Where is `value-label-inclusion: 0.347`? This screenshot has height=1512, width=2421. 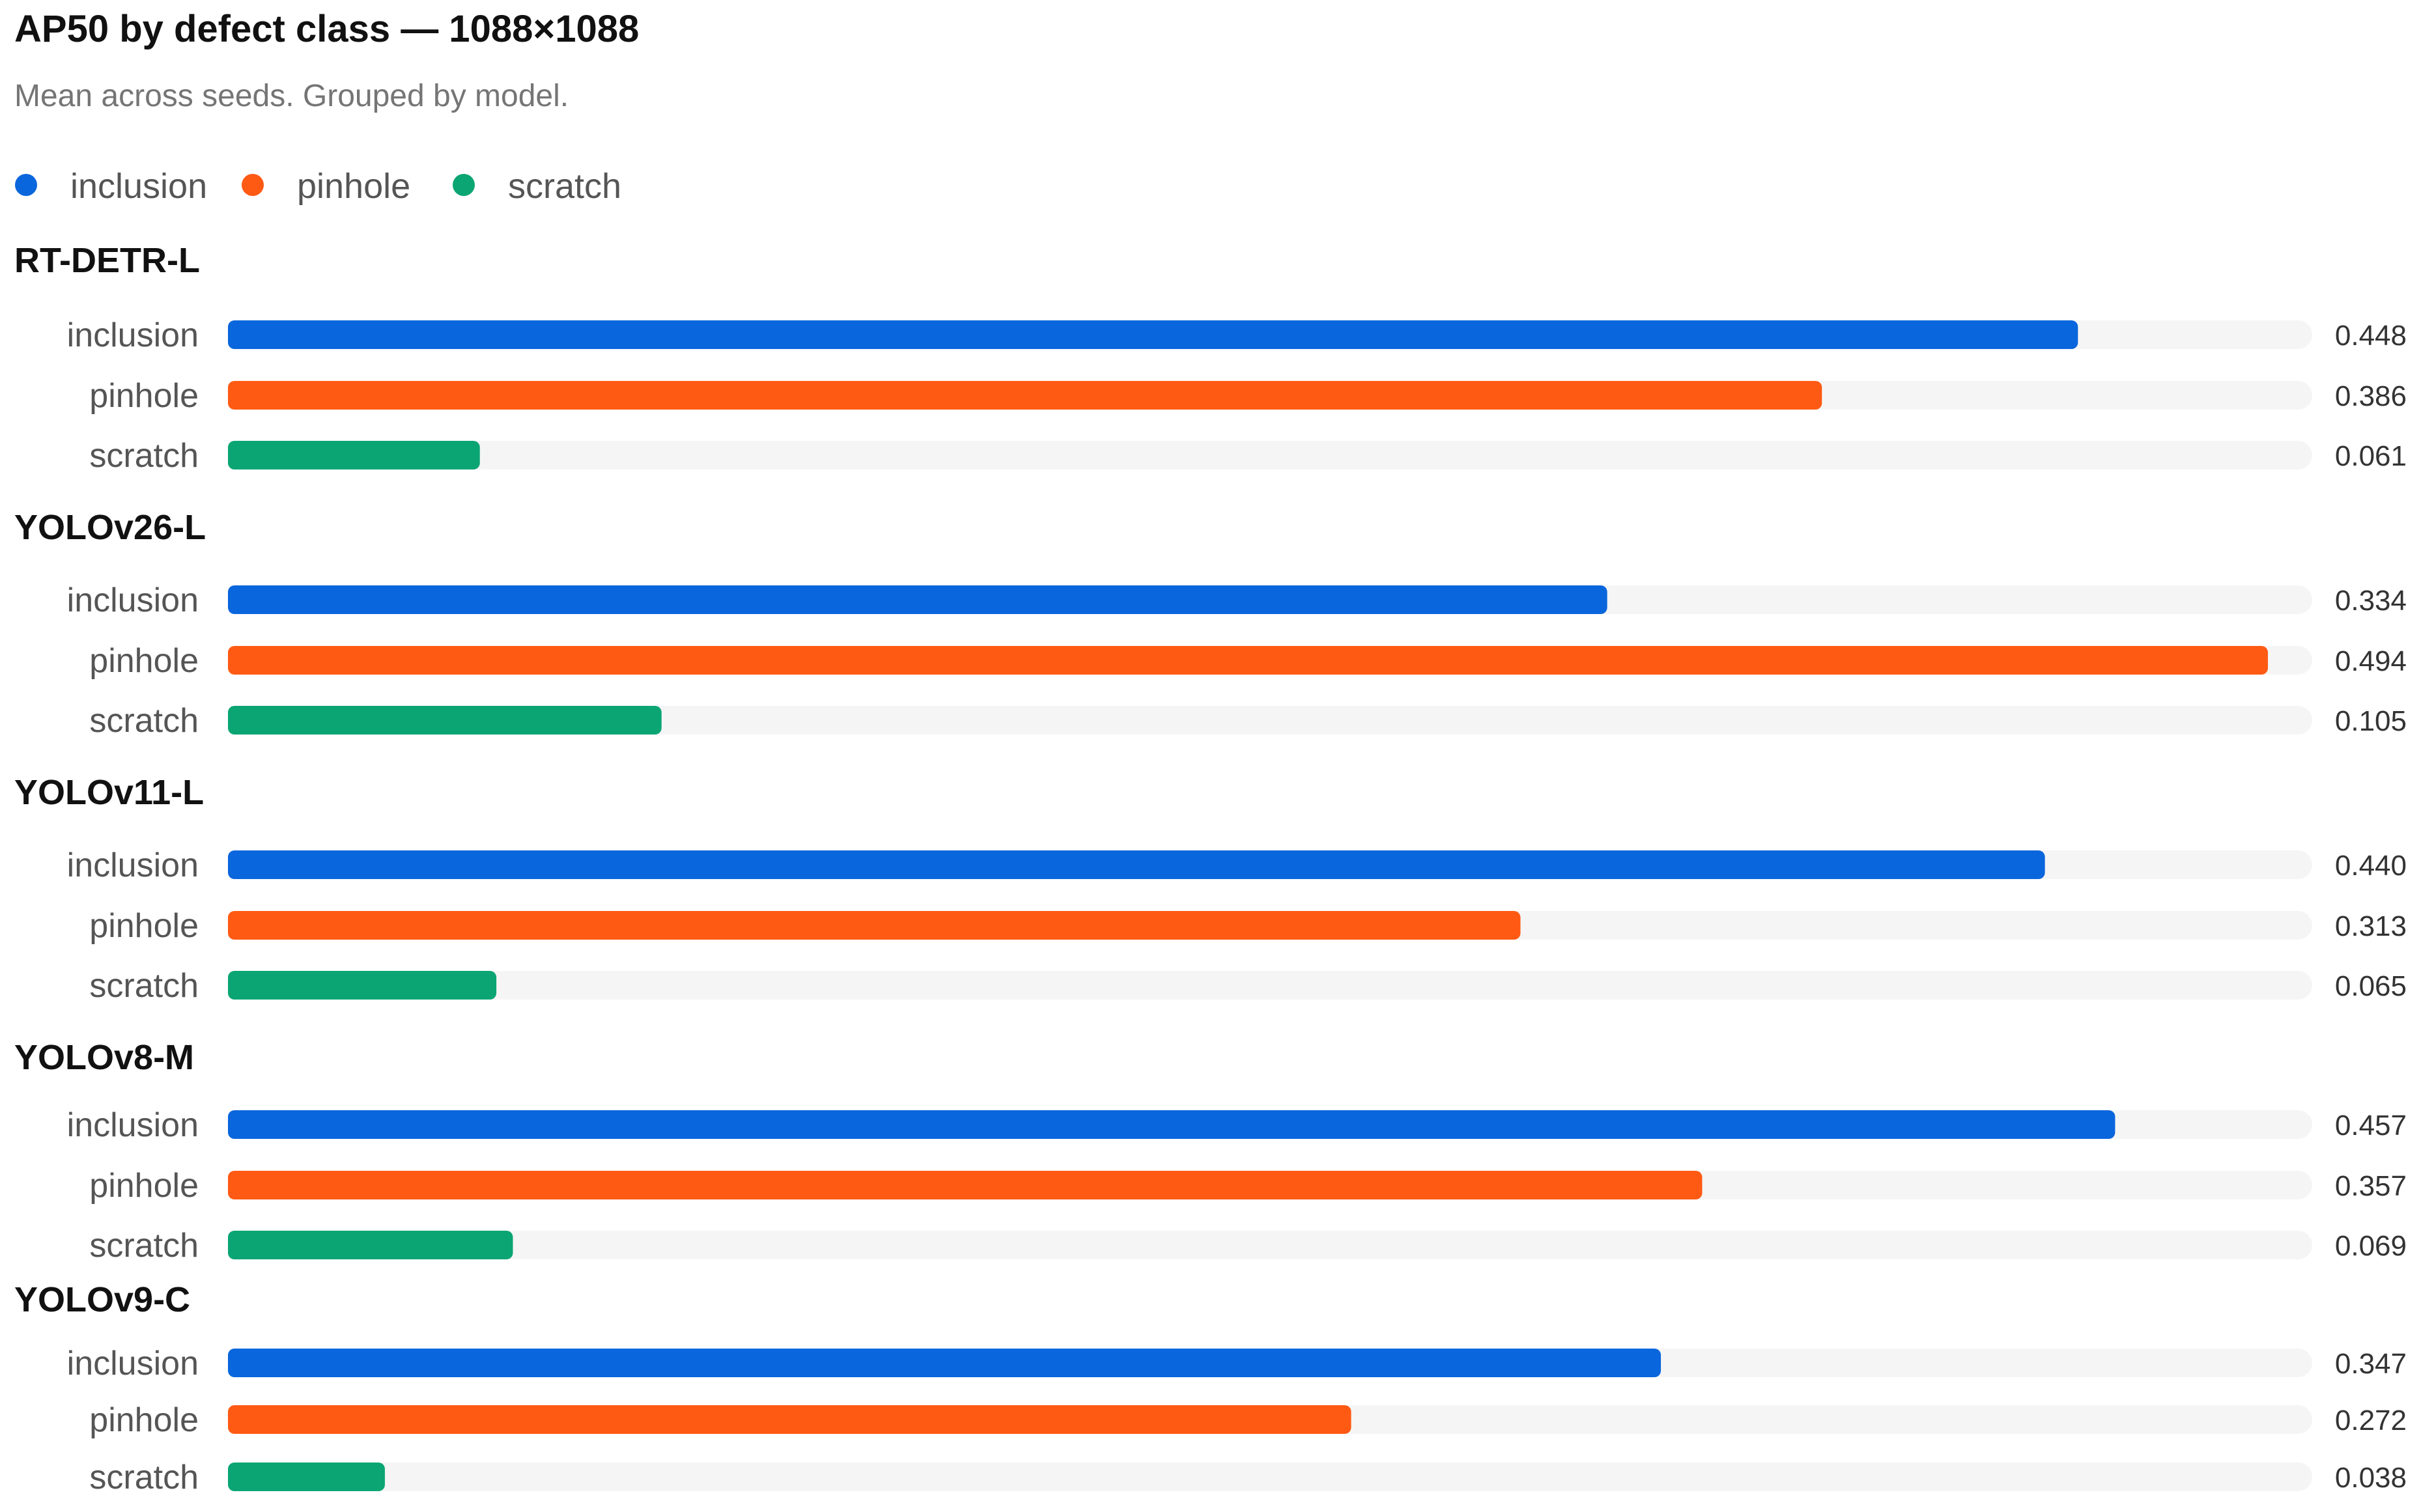 value-label-inclusion: 0.347 is located at coordinates (2371, 1364).